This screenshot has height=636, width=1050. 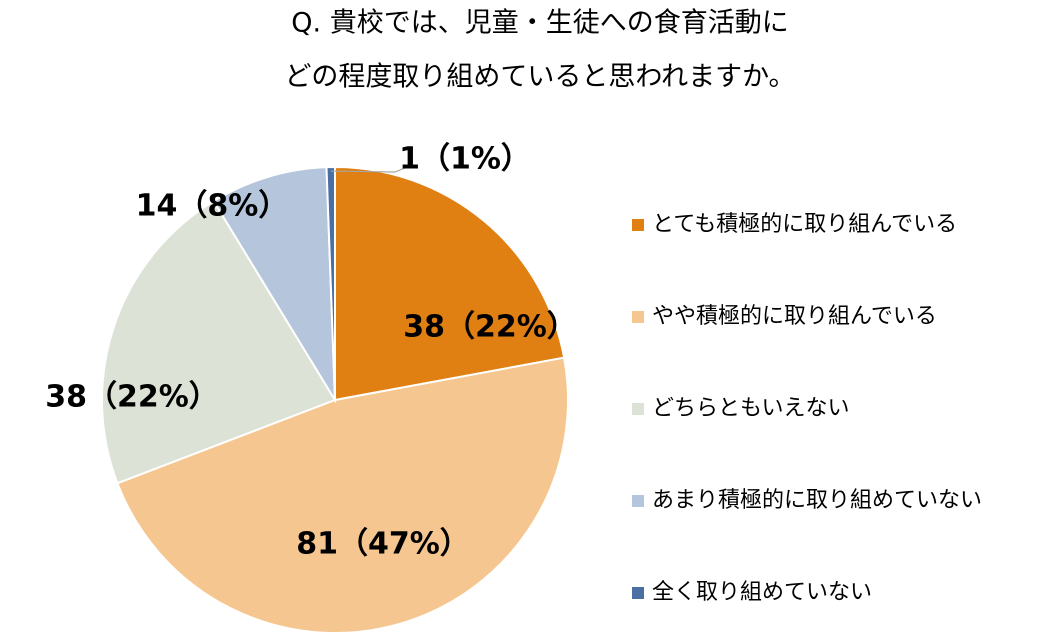 I want to click on data-label: 1（1%）, so click(x=465, y=159).